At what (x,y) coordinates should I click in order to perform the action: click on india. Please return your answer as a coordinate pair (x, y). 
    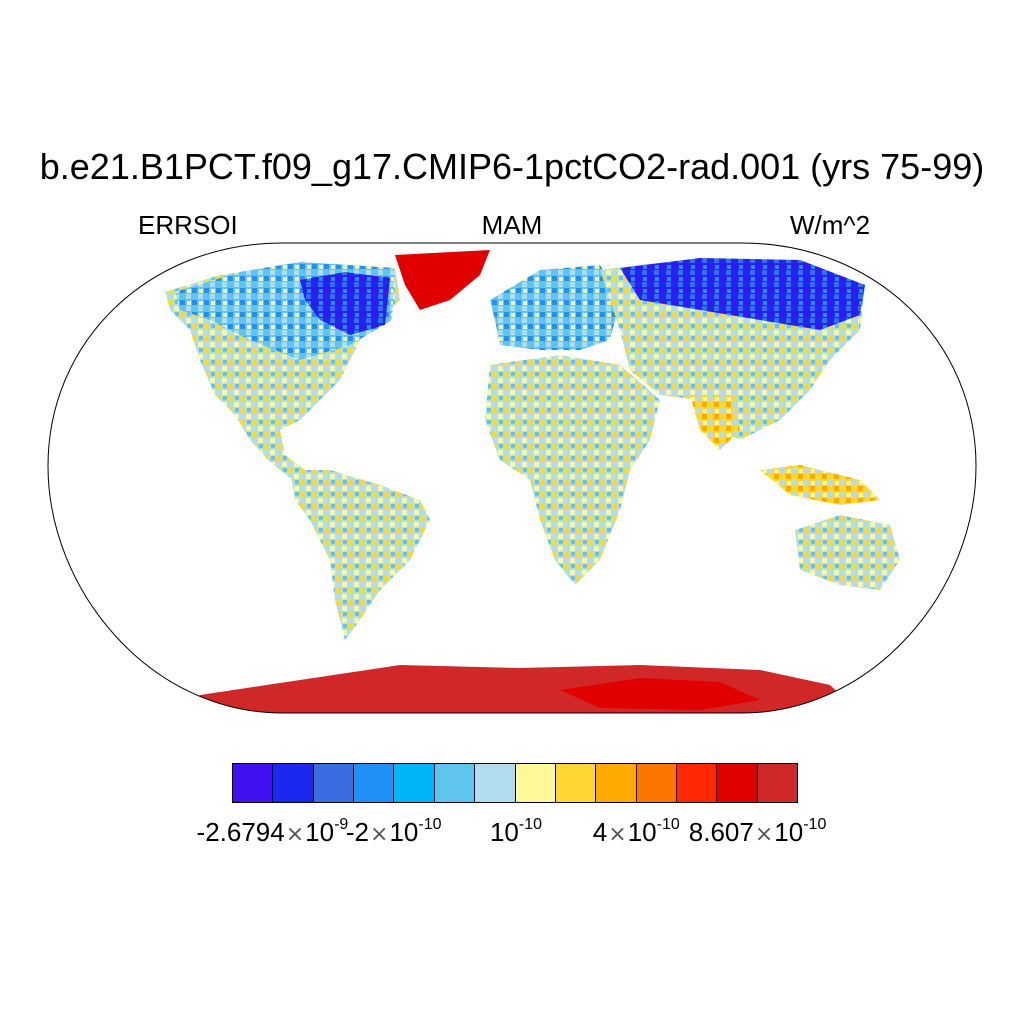
    Looking at the image, I should click on (715, 422).